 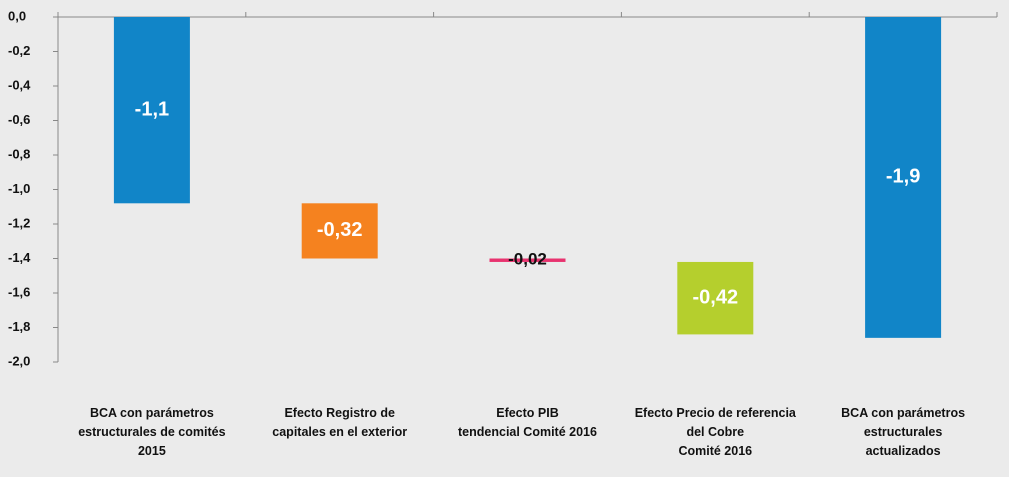 I want to click on value-label: -1,9, so click(x=903, y=177).